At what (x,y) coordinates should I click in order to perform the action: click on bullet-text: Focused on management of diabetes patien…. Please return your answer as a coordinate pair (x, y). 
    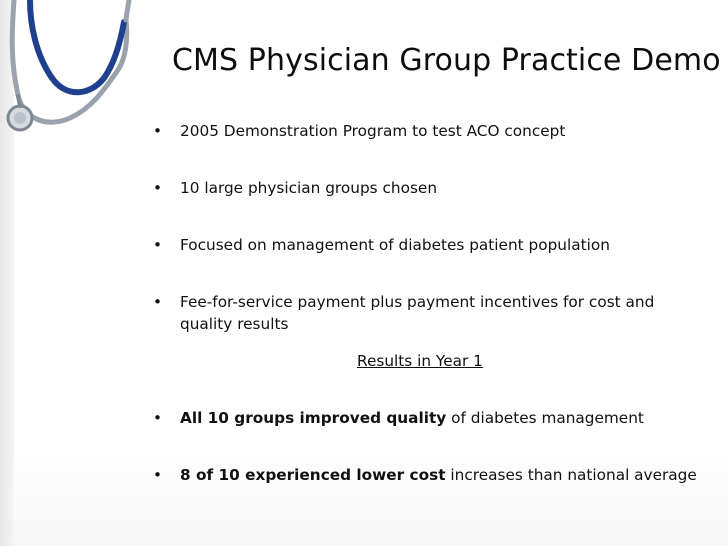
    Looking at the image, I should click on (395, 245).